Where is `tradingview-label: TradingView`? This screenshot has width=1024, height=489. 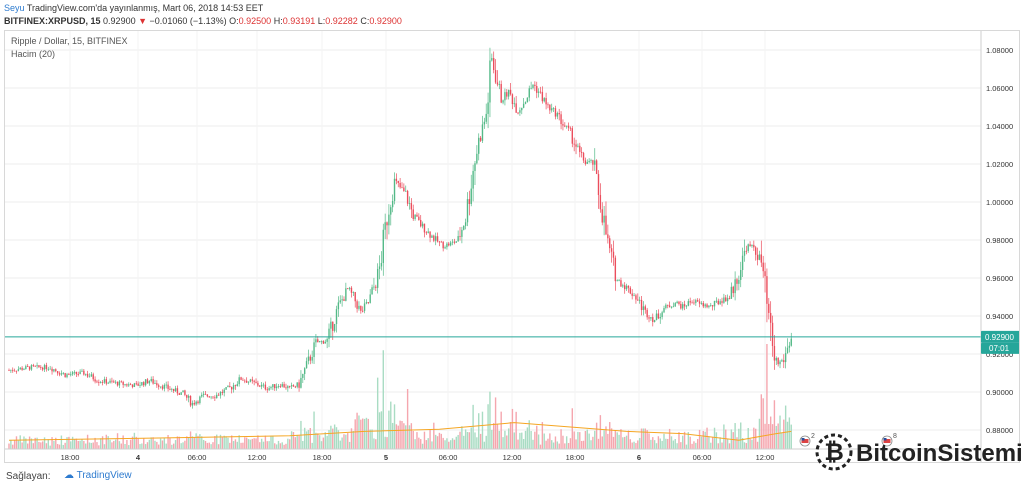
tradingview-label: TradingView is located at coordinates (104, 475).